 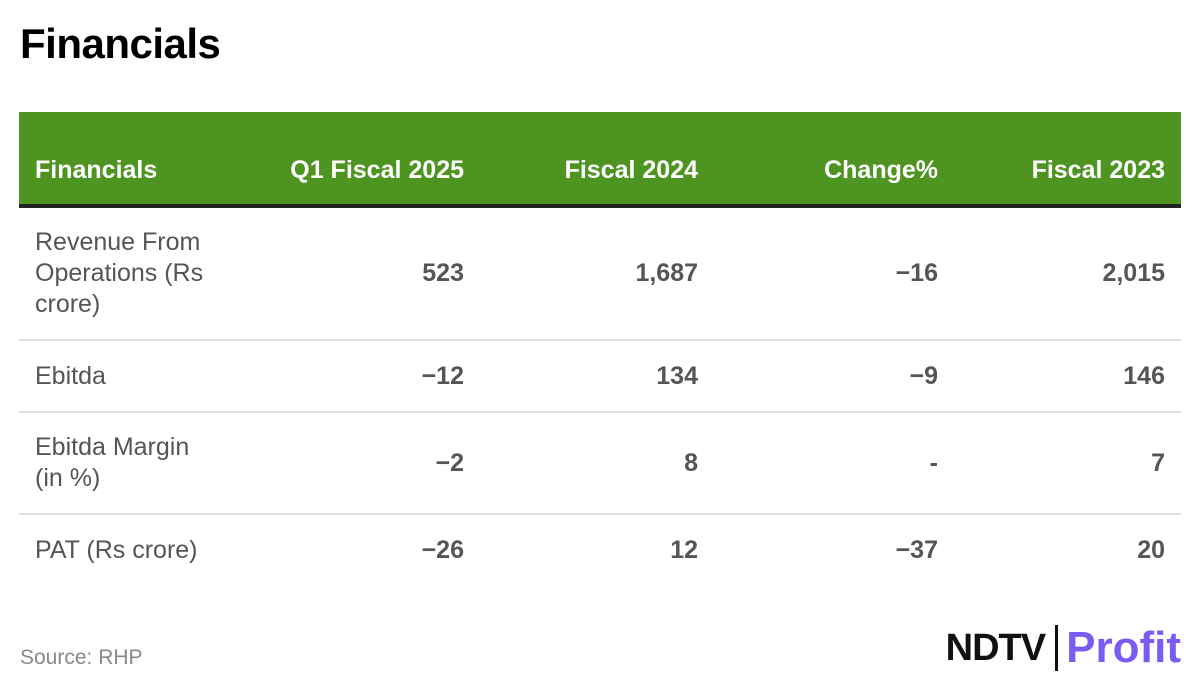 I want to click on cell-value: 20, so click(x=1151, y=550).